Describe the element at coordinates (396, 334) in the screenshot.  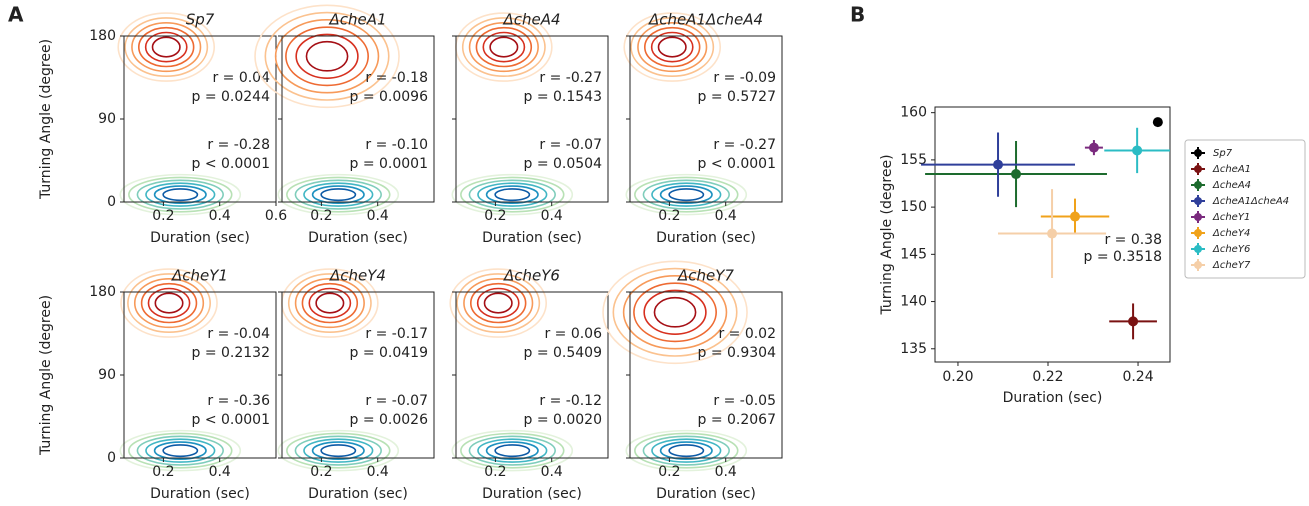
I see `annotation: r = -0.17` at that location.